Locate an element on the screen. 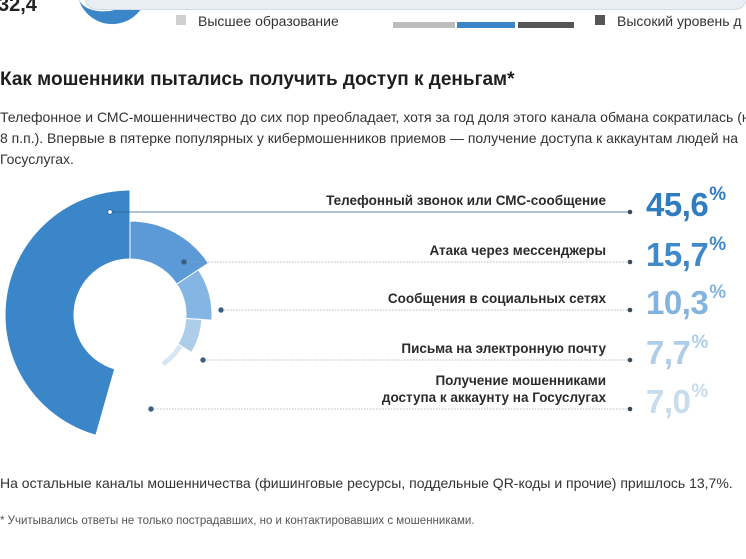 The width and height of the screenshot is (746, 559). category-label-line: Телефонный звонок или СМС-сообщение is located at coordinates (466, 200).